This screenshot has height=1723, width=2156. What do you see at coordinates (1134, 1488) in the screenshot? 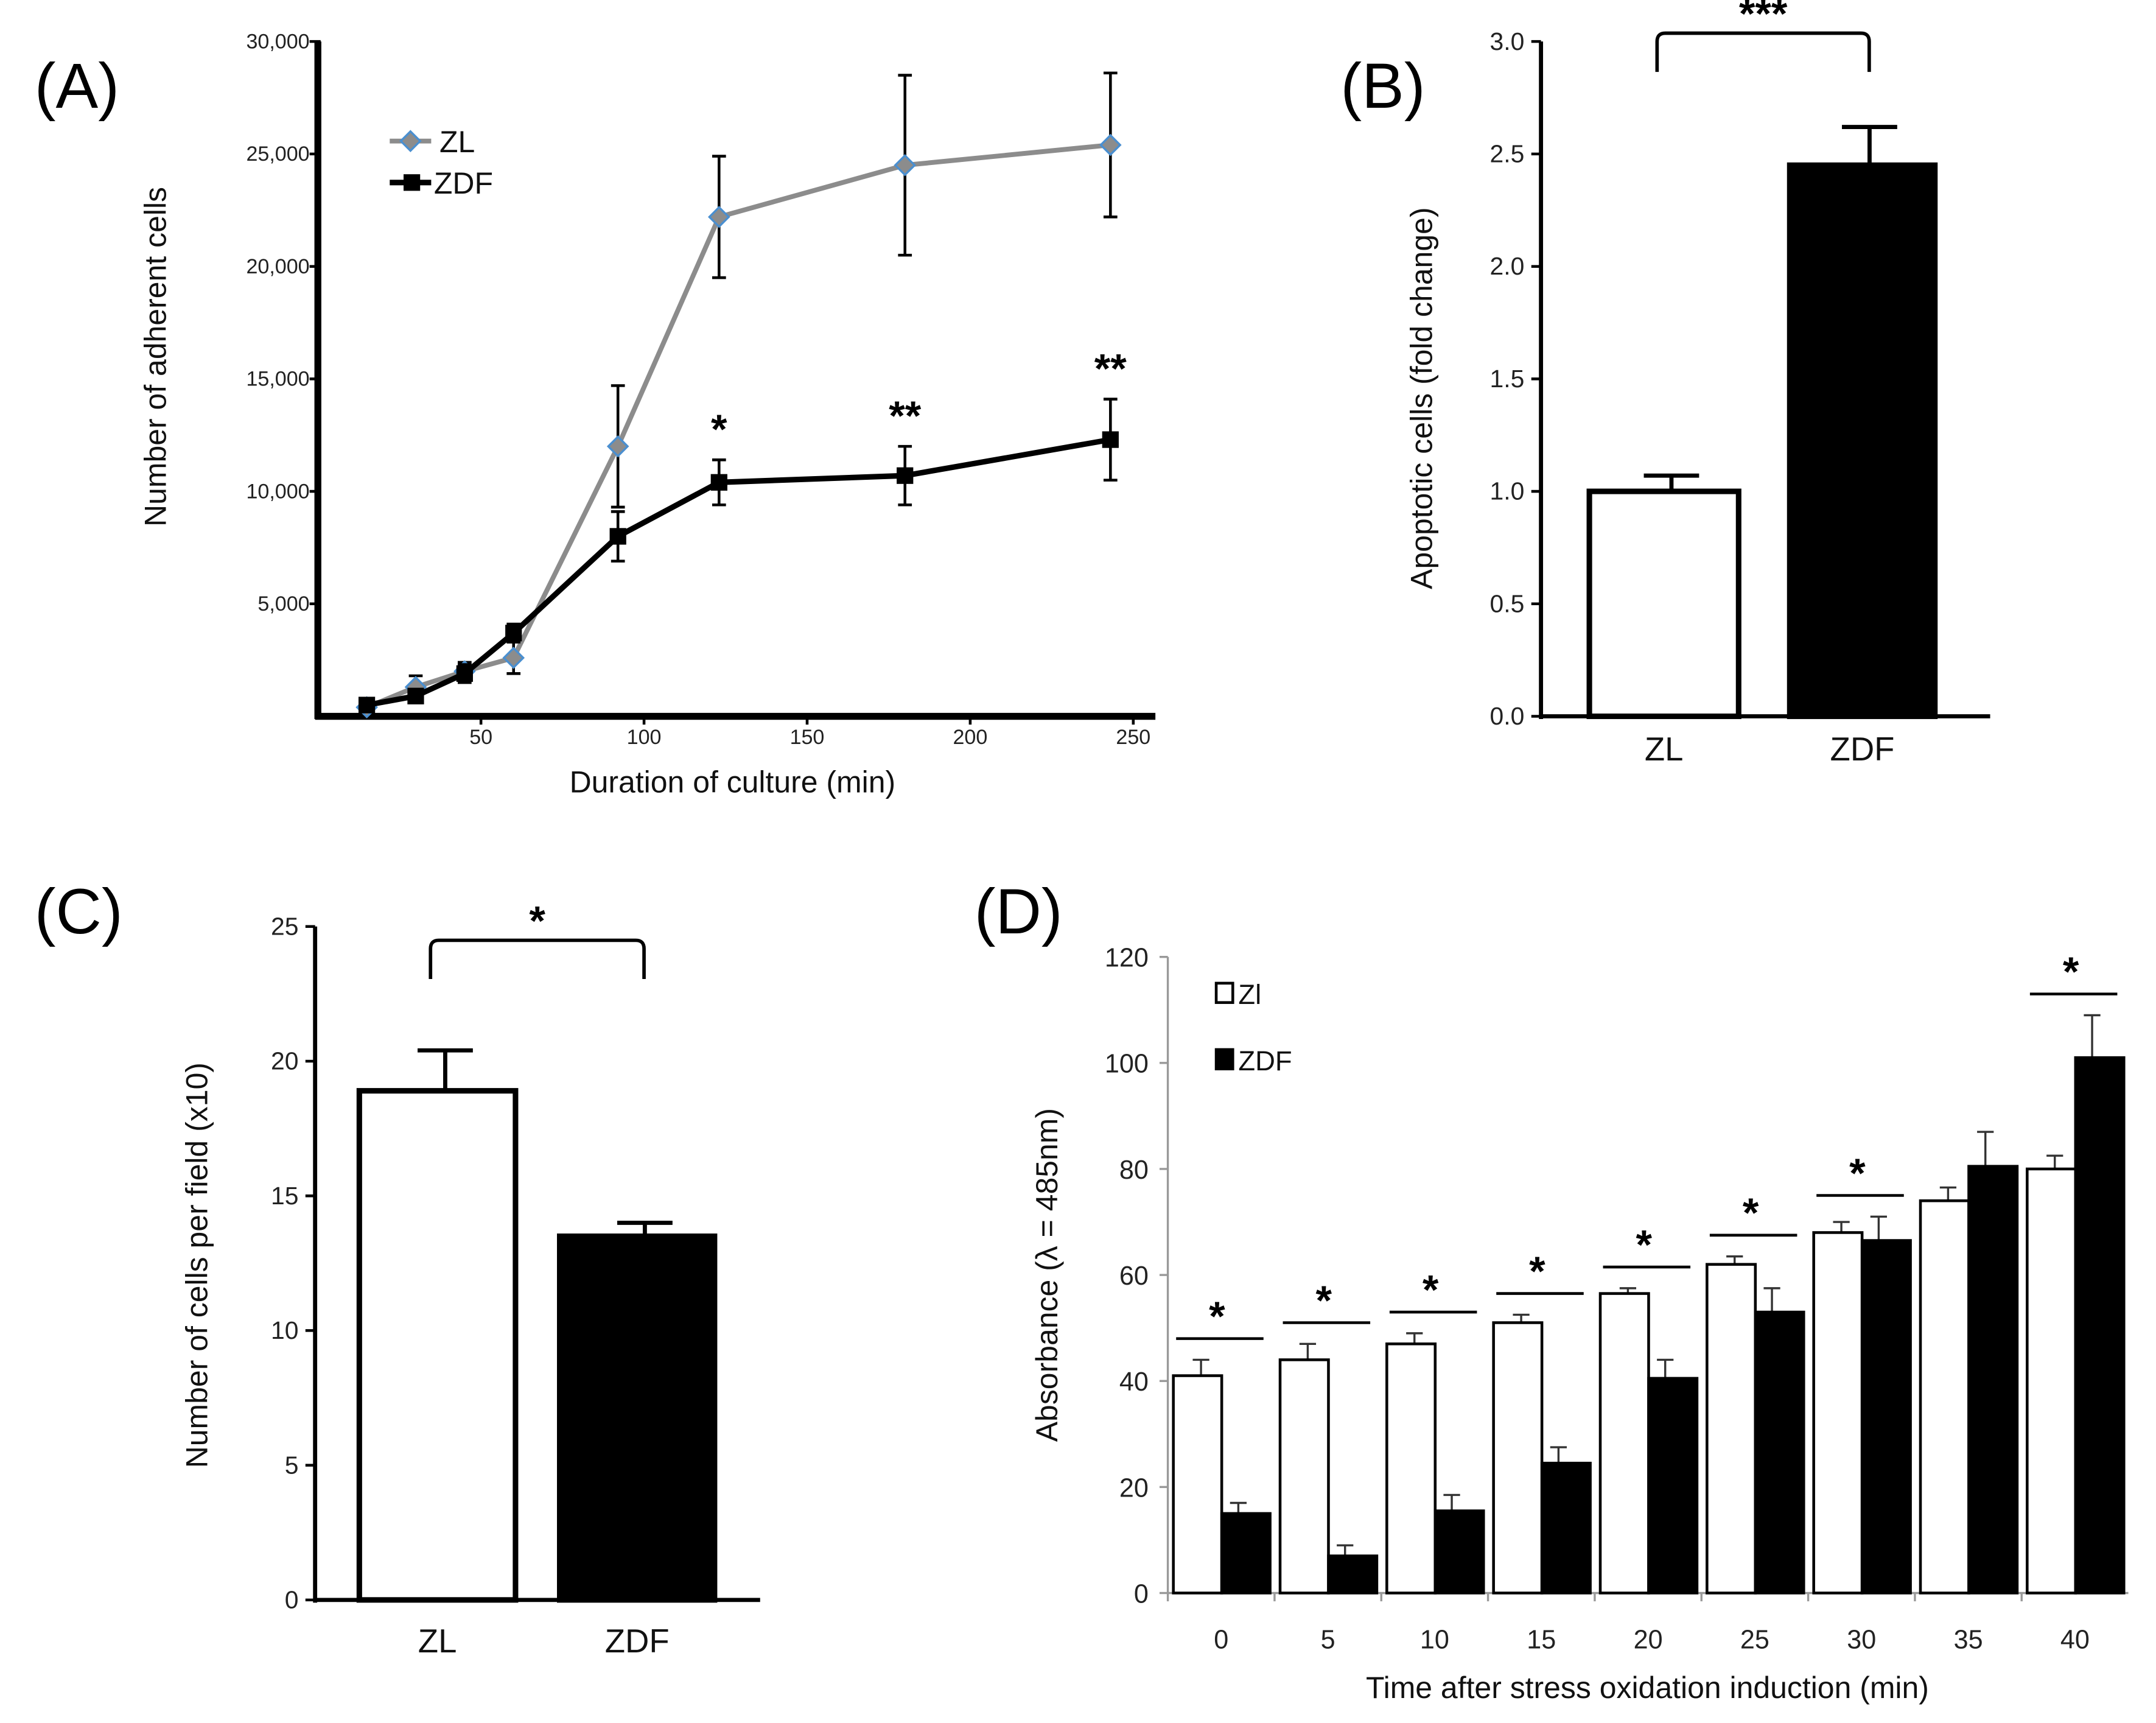
I see `d-y-tick-label: 20` at bounding box center [1134, 1488].